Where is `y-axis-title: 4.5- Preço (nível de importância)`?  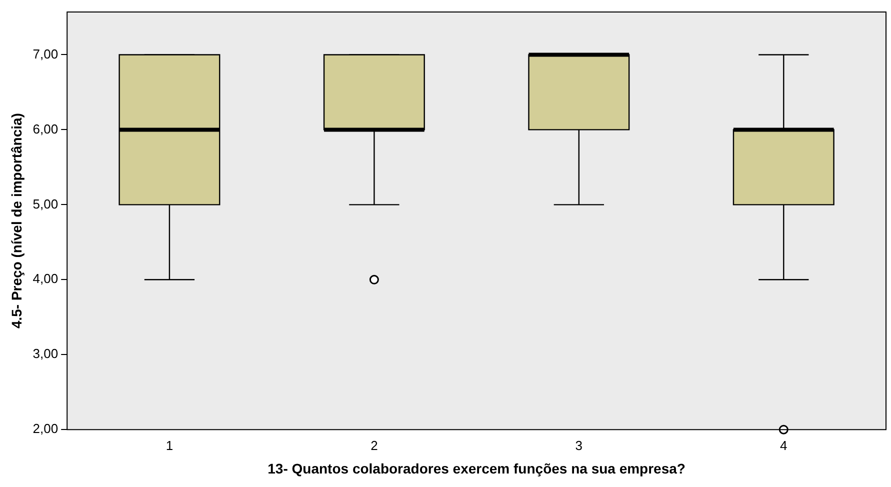 y-axis-title: 4.5- Preço (nível de importância) is located at coordinates (16, 221).